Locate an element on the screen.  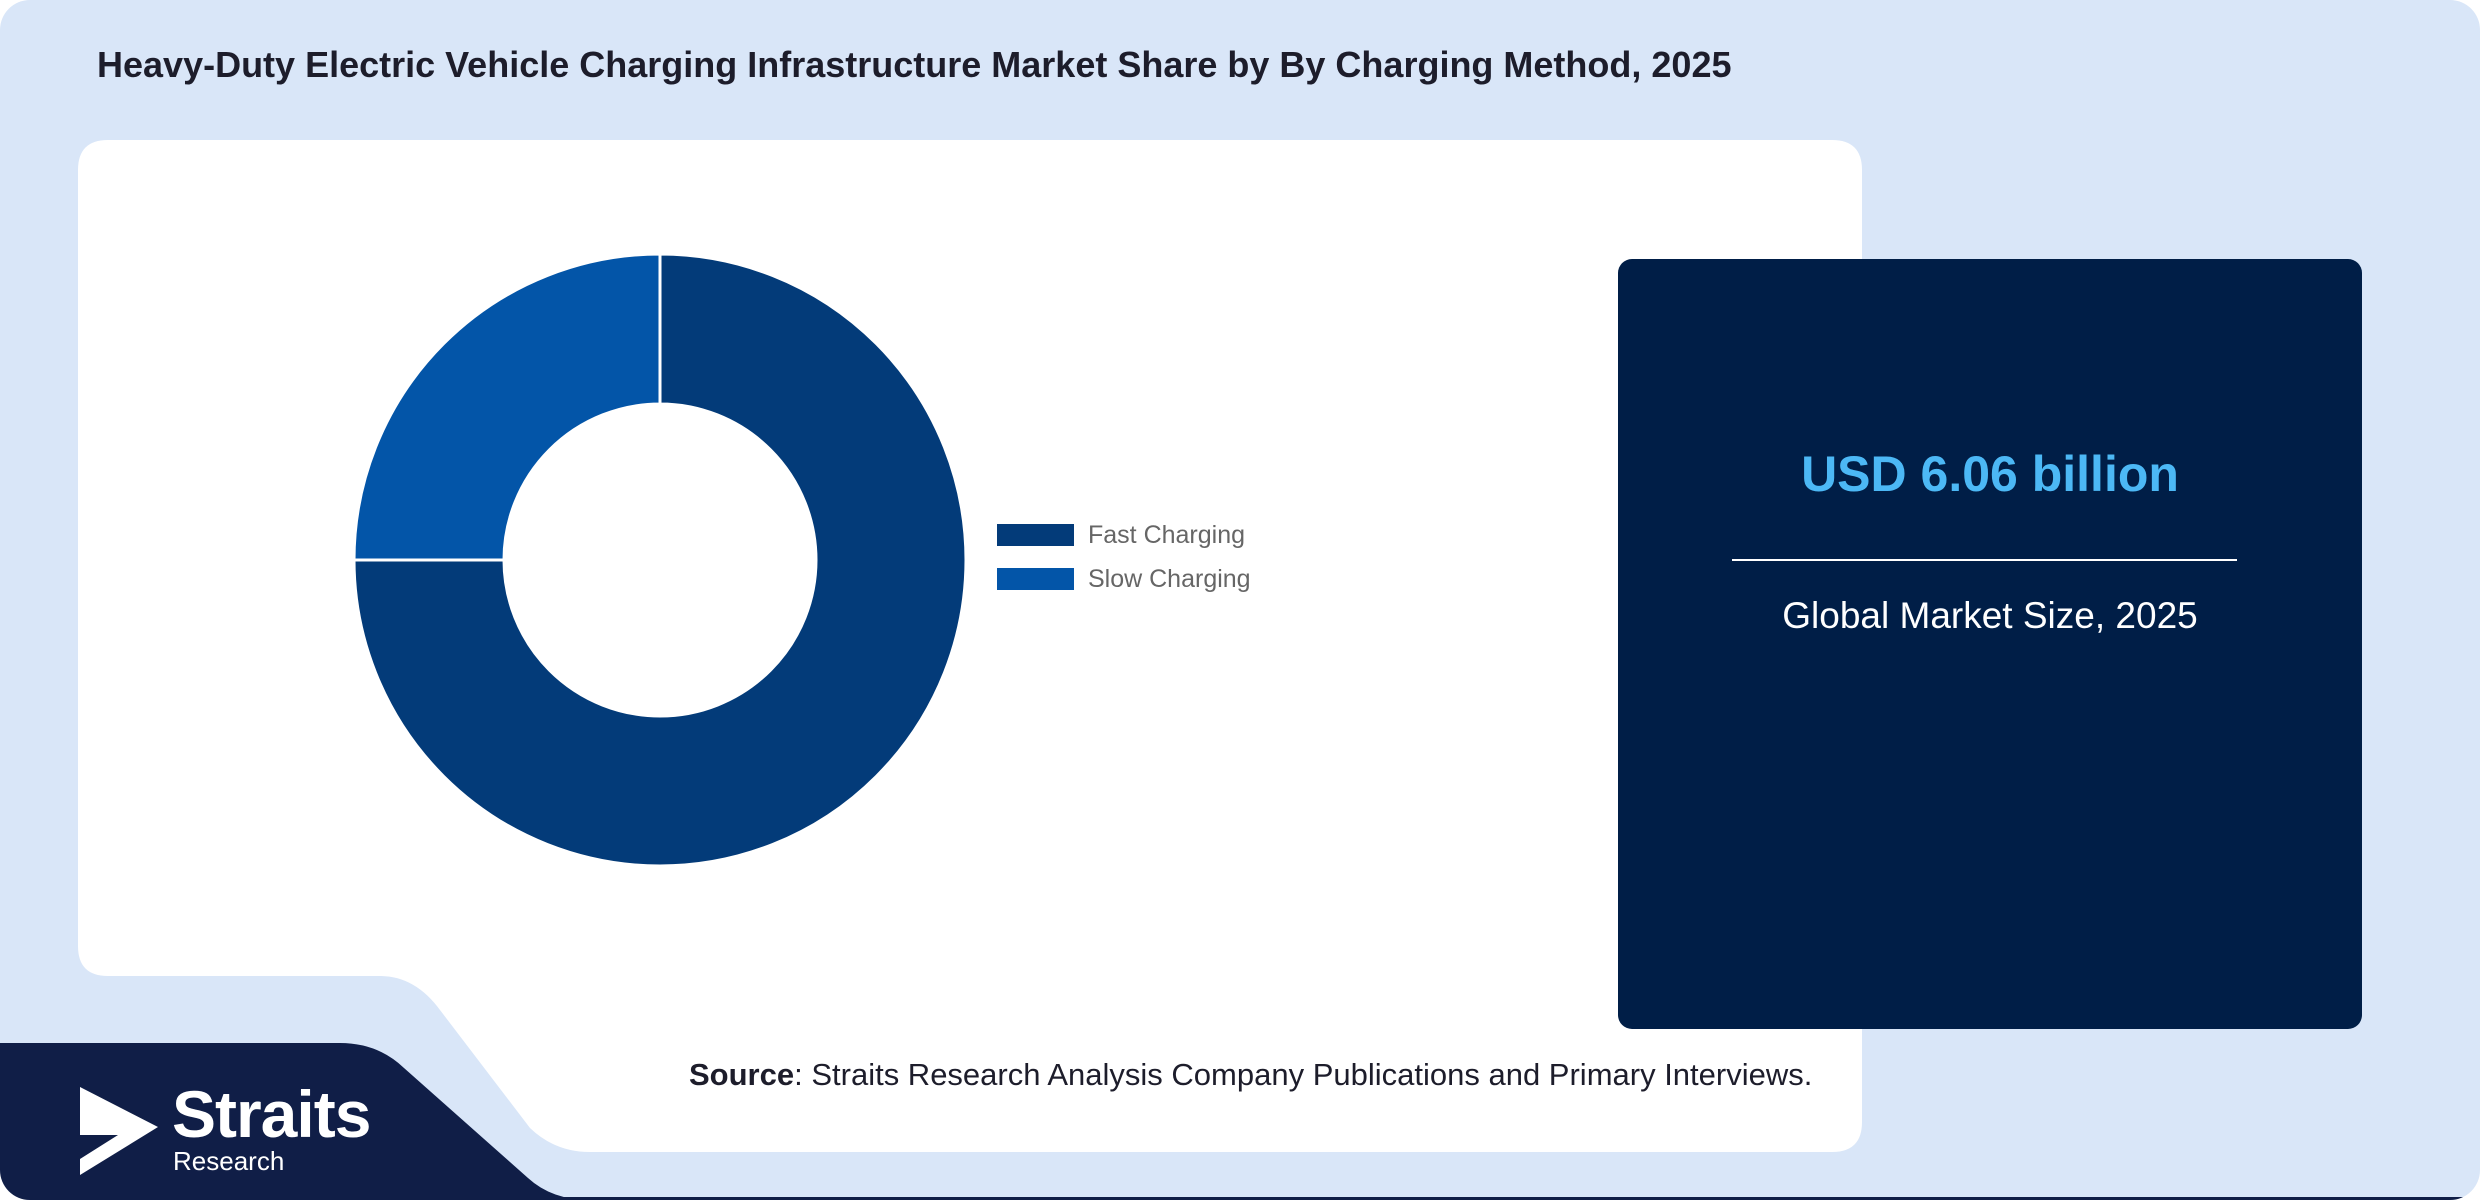
brand-logo: Straits Research is located at coordinates (240, 1126).